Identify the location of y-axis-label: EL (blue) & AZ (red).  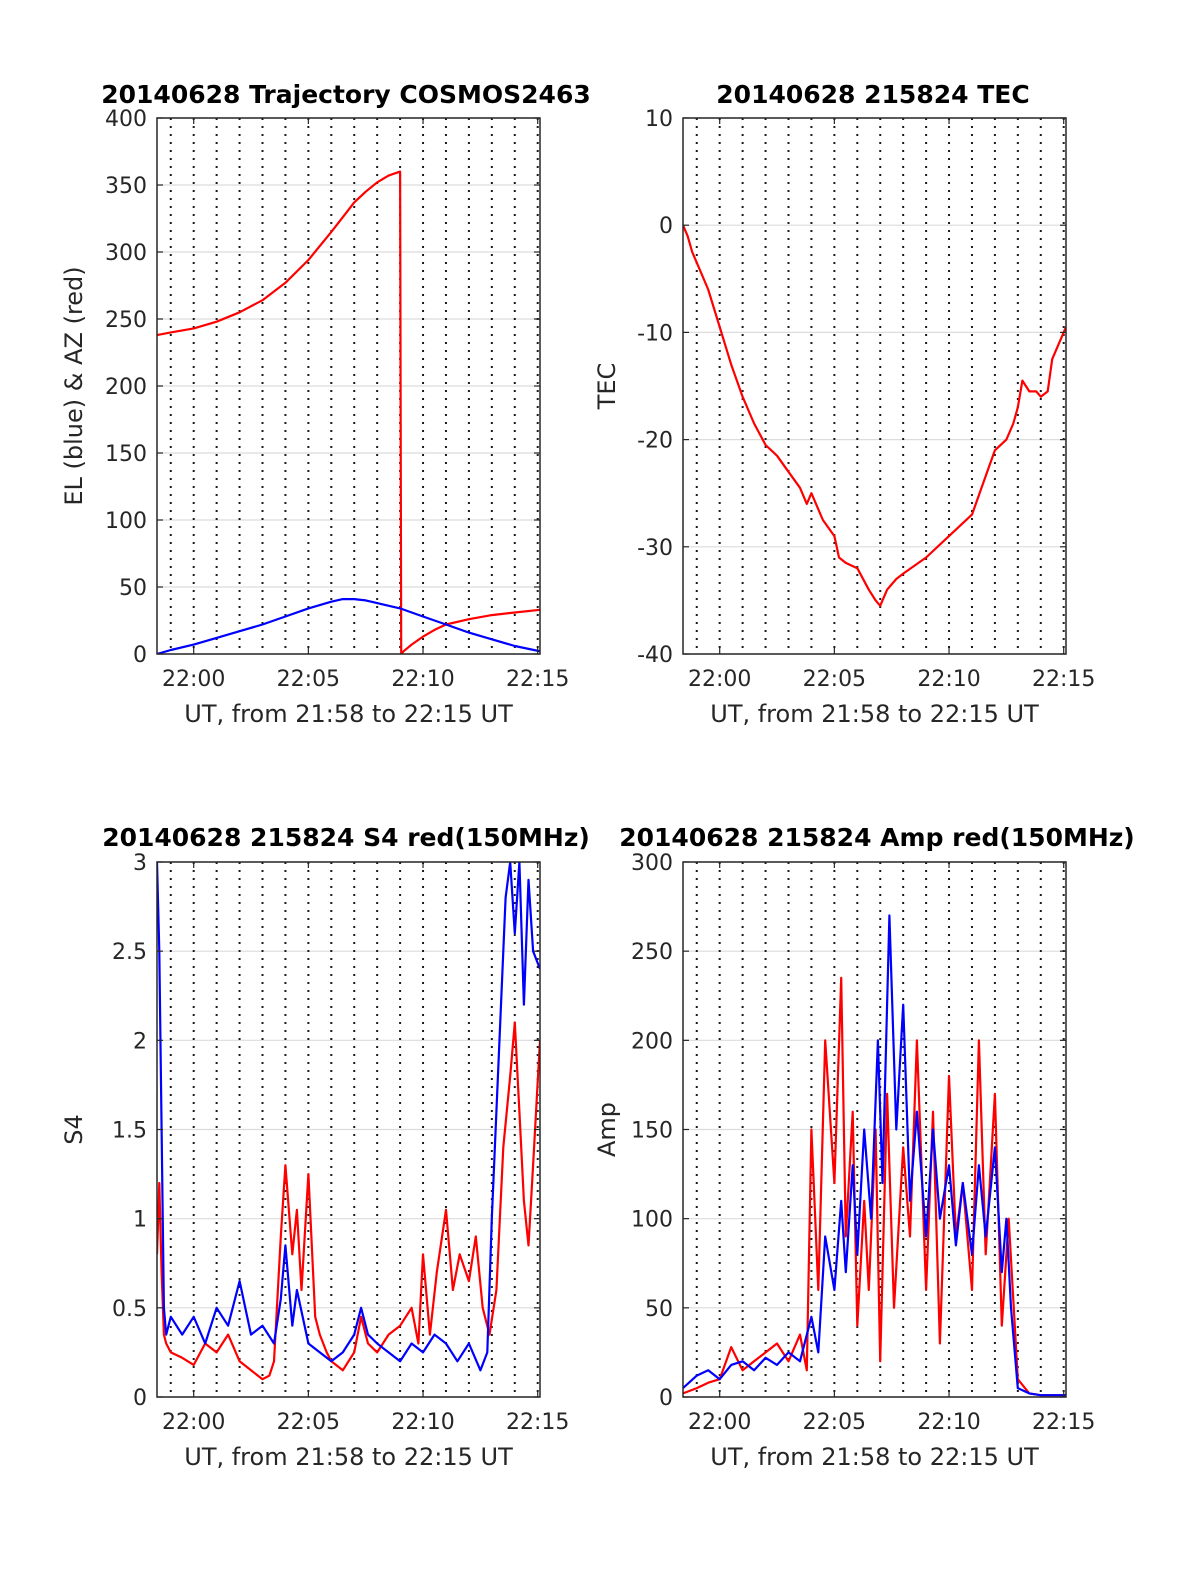
(74, 385).